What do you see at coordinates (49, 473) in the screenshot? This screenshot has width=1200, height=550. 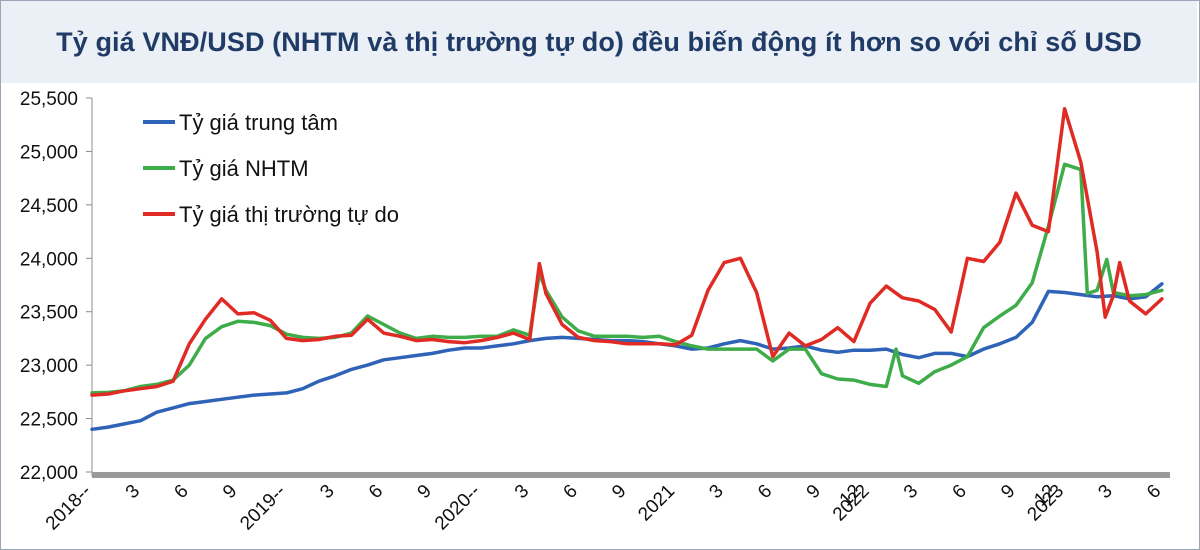 I see `y-tick-label: 22,000` at bounding box center [49, 473].